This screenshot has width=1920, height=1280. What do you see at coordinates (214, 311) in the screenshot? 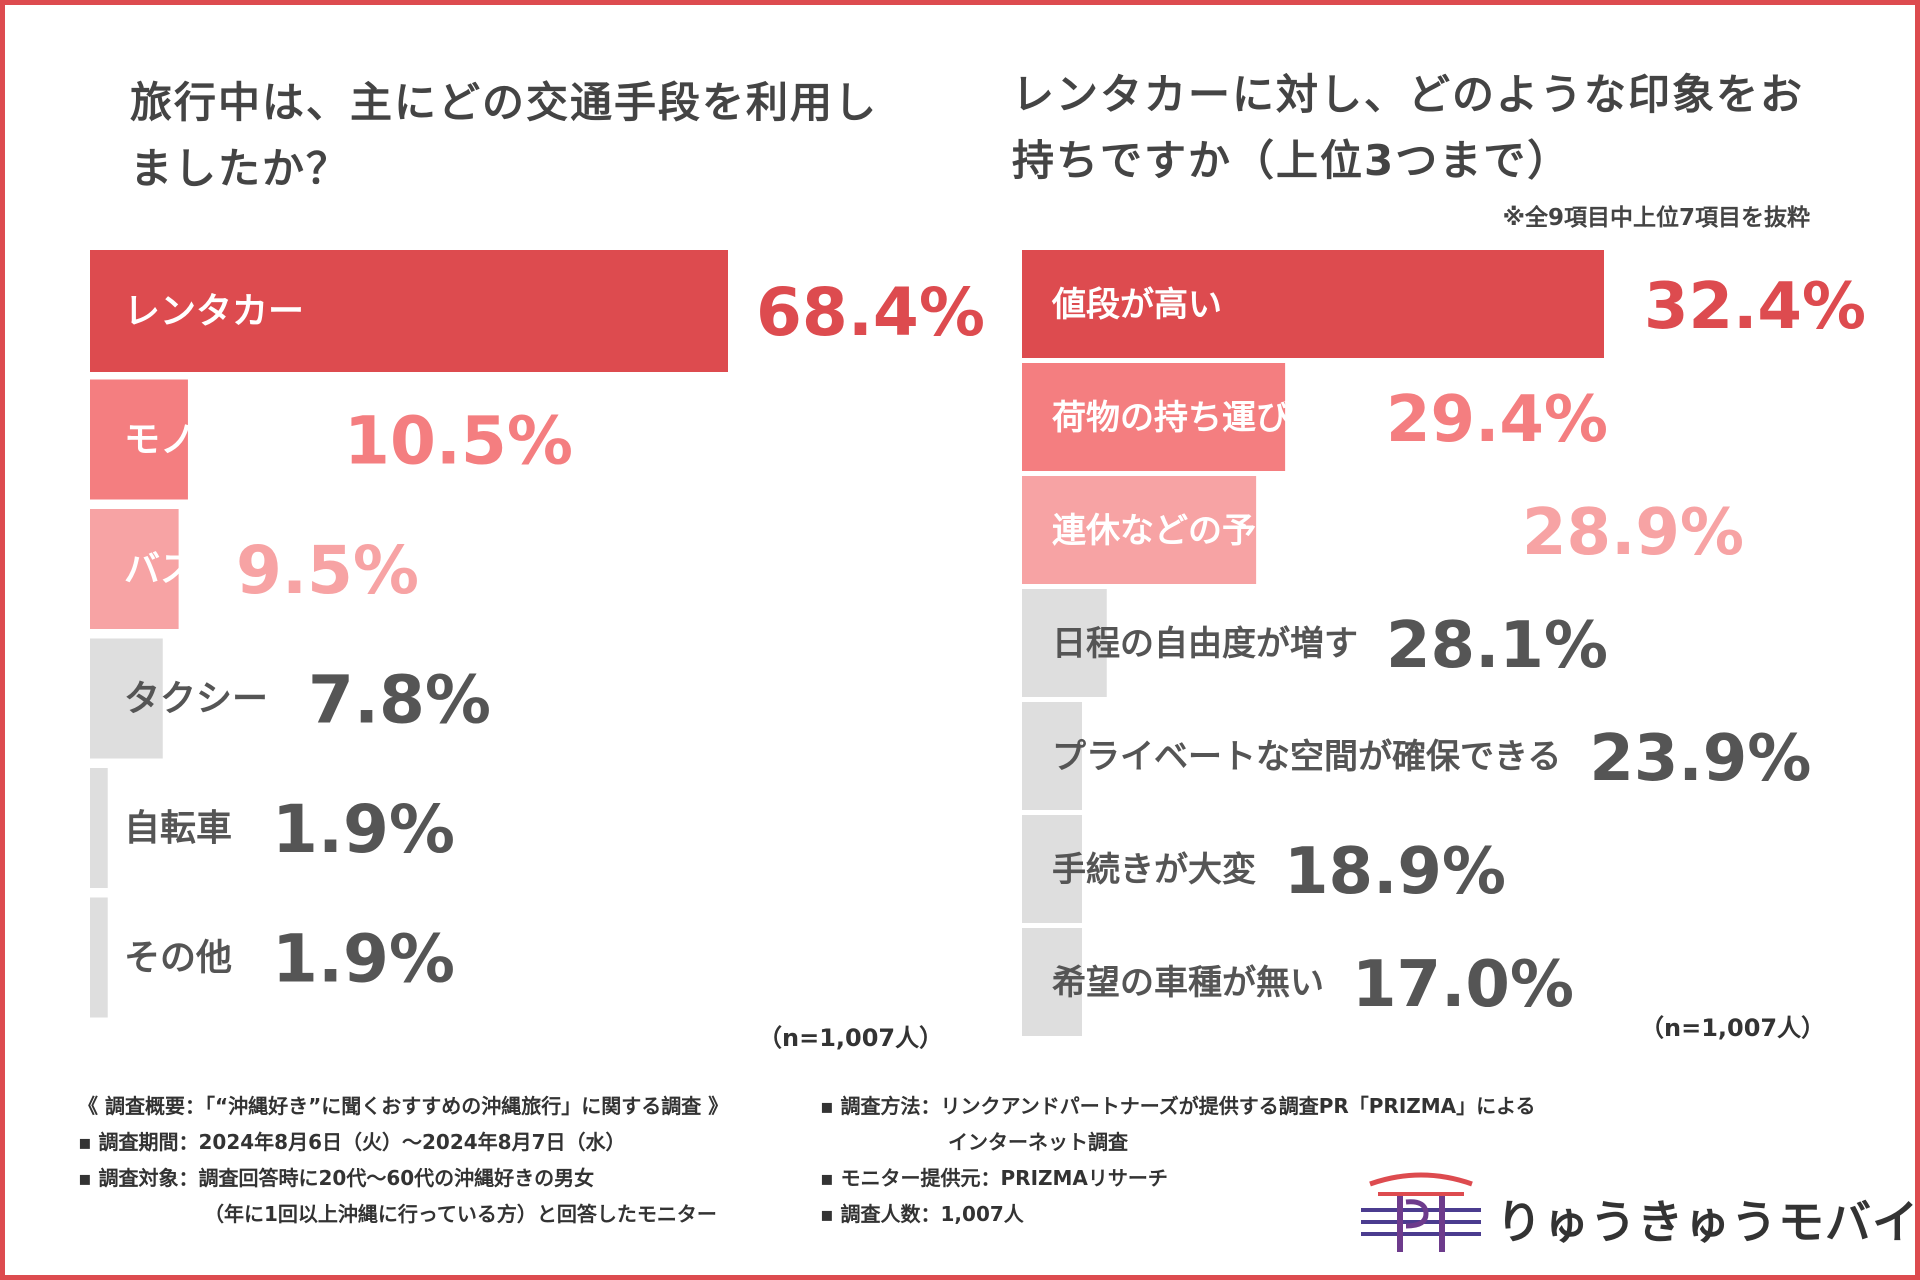
I see `left-bar-label-1: レンタカー` at bounding box center [214, 311].